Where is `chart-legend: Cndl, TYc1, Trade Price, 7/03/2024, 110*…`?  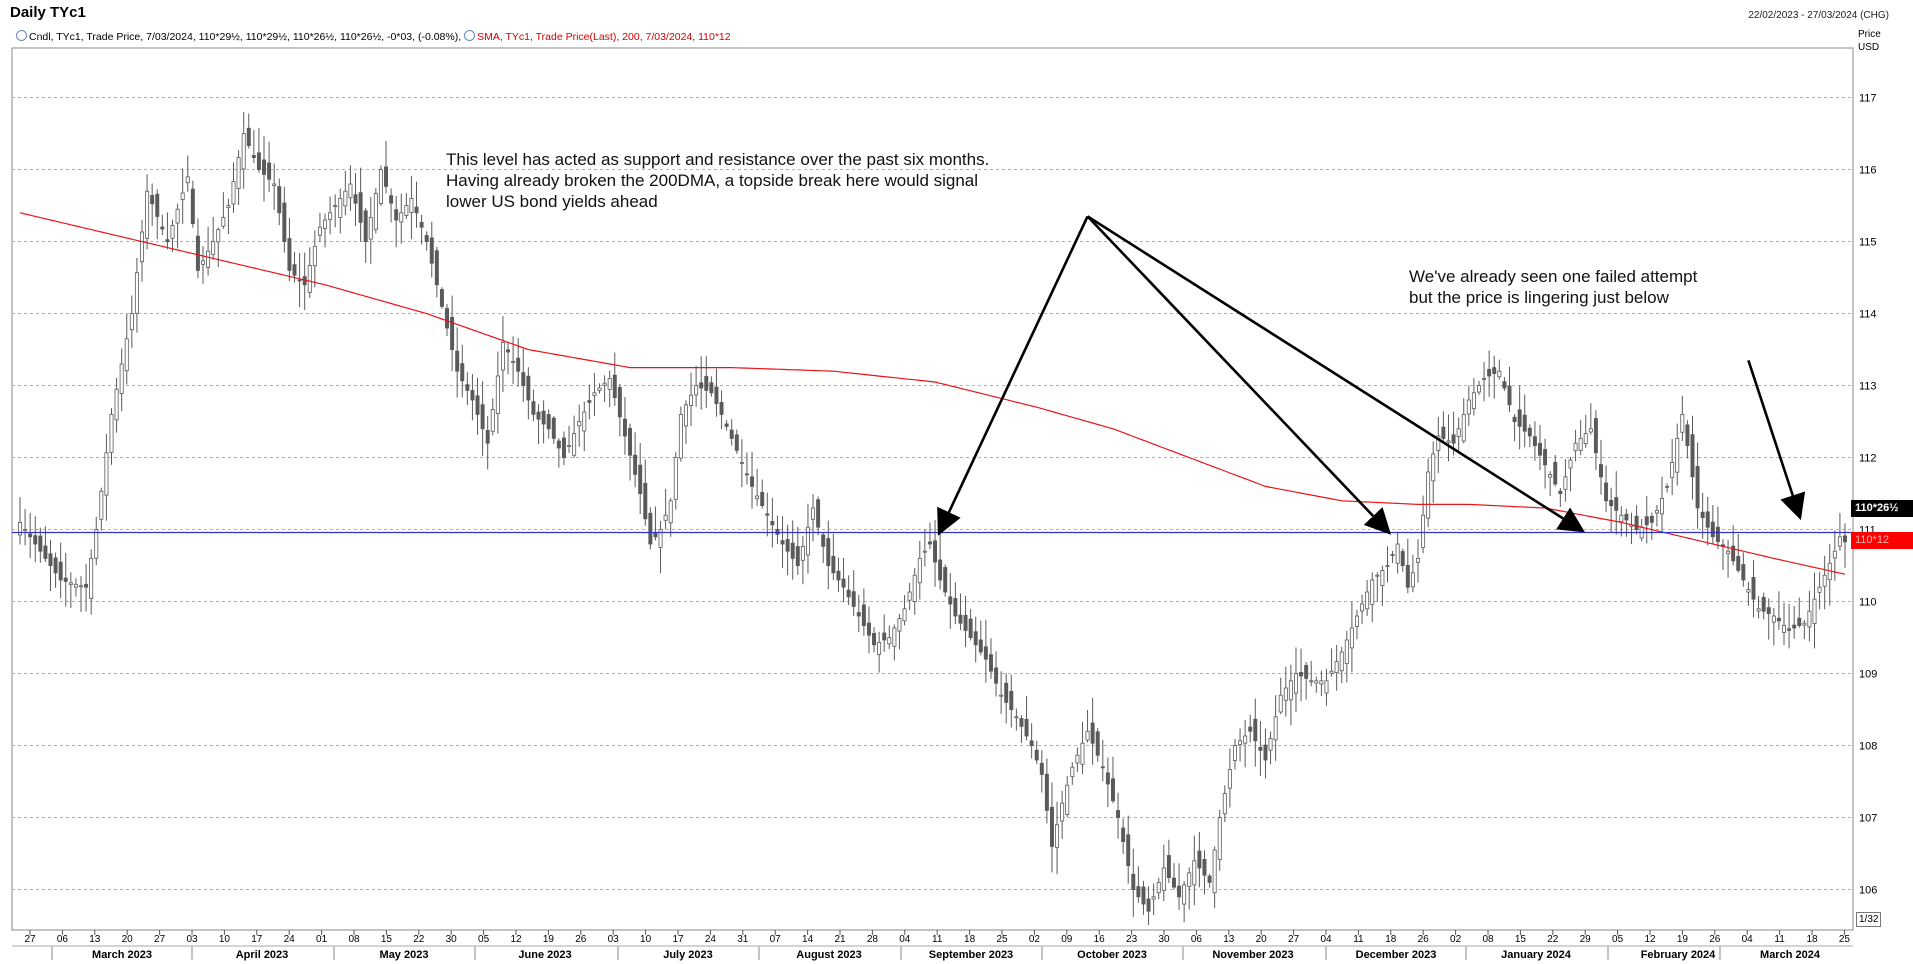
chart-legend: Cndl, TYc1, Trade Price, 7/03/2024, 110*… is located at coordinates (373, 36).